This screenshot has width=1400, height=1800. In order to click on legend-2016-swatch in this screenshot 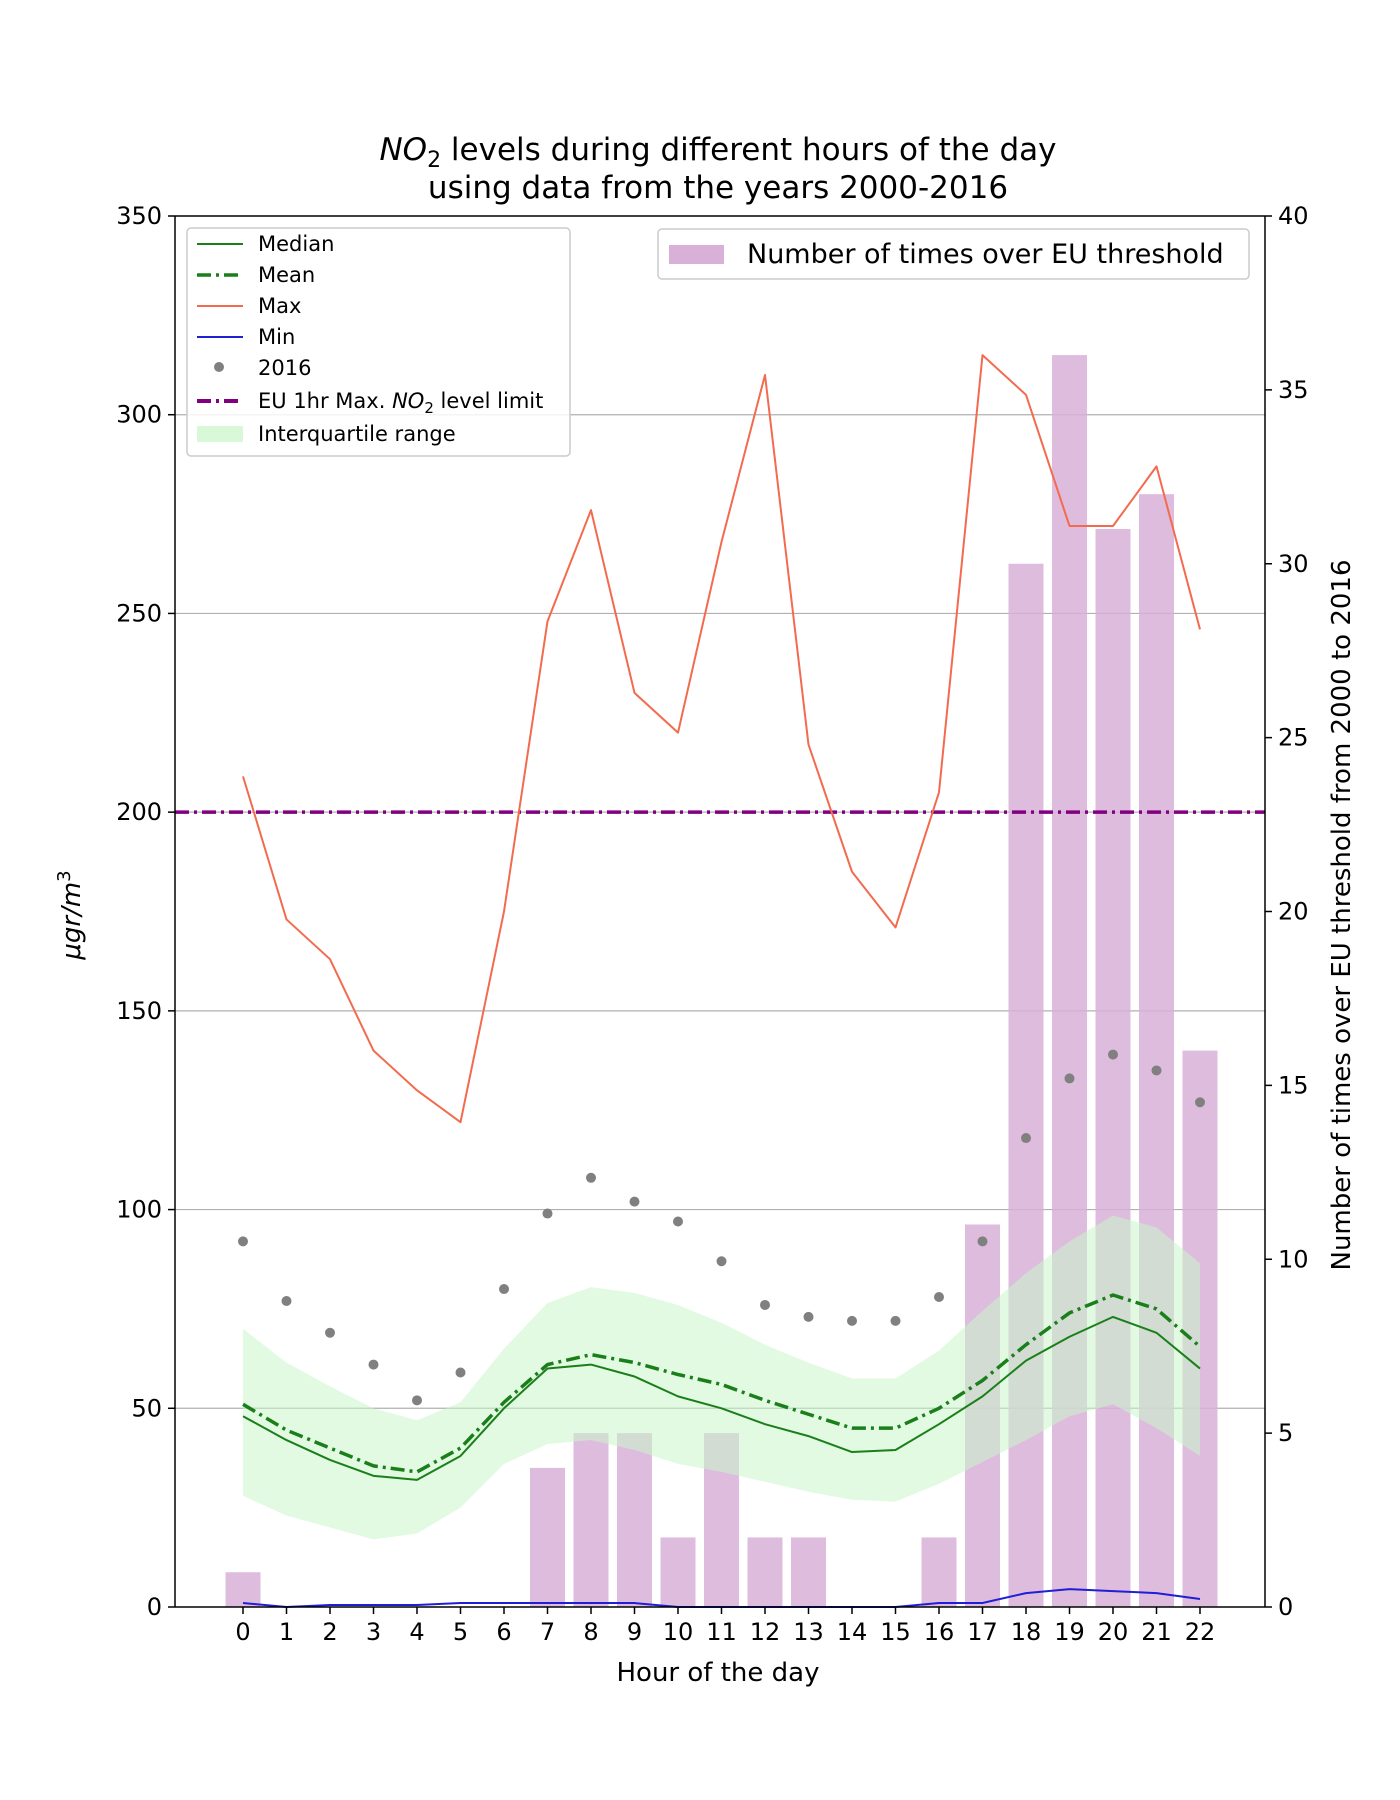, I will do `click(219, 367)`.